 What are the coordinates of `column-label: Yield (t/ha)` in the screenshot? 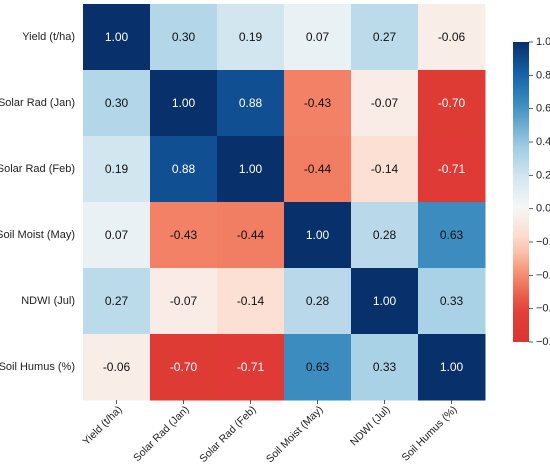 It's located at (103, 426).